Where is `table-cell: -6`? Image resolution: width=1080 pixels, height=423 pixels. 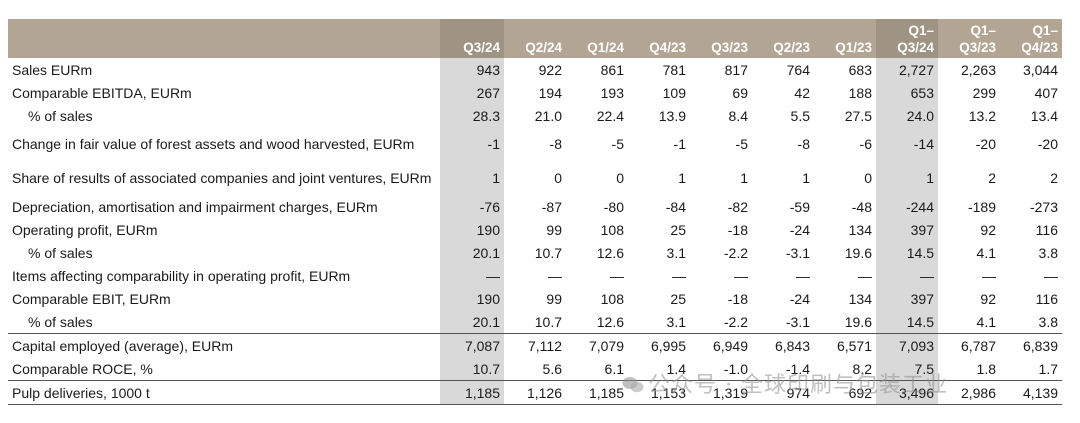 table-cell: -6 is located at coordinates (865, 144).